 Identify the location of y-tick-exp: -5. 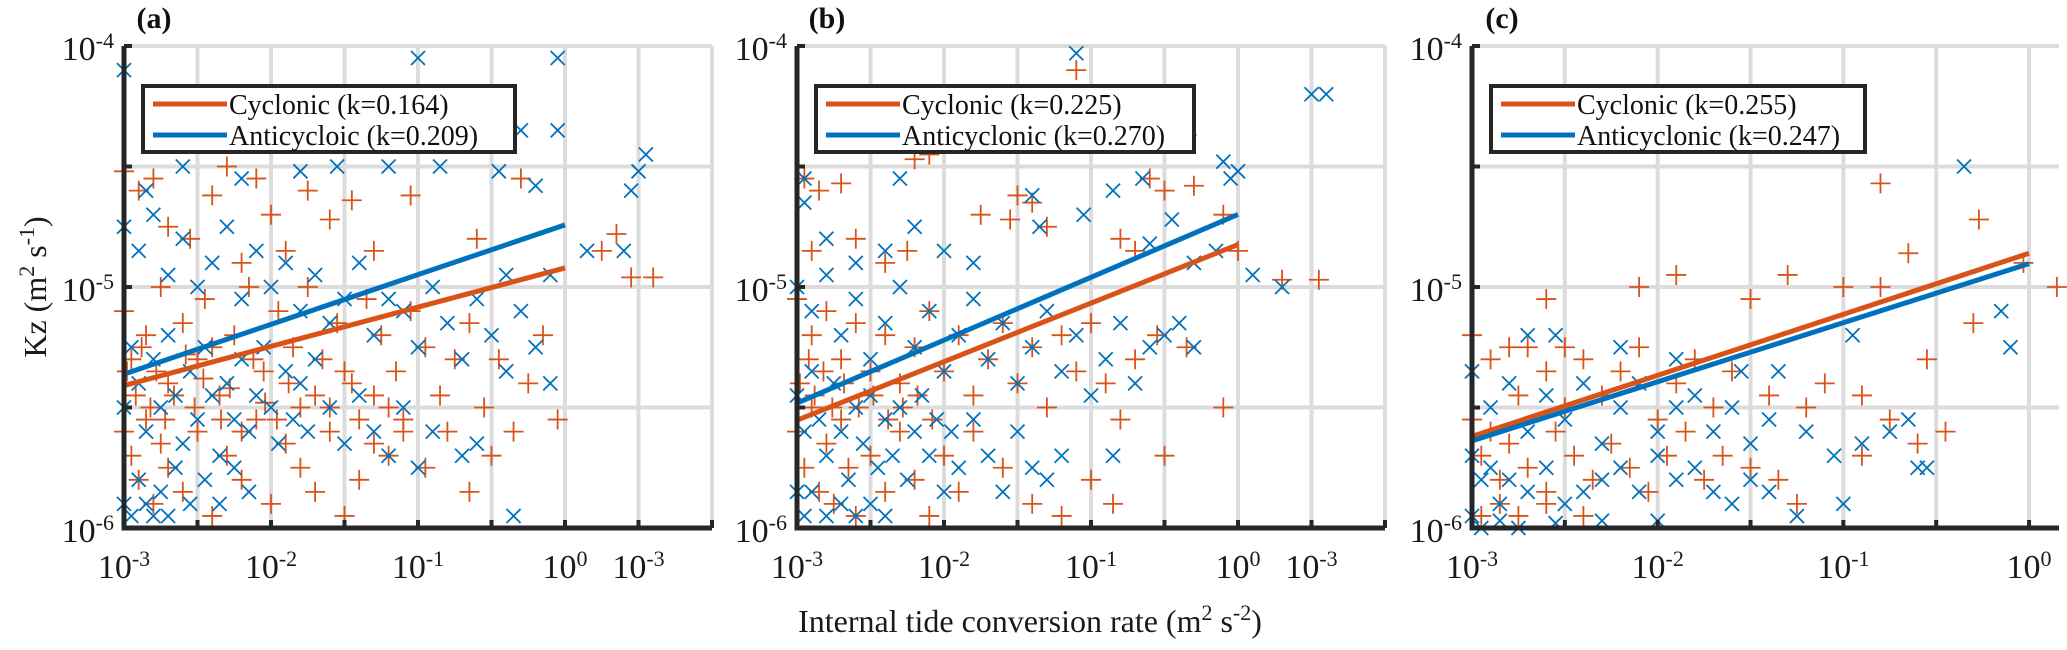
(105, 281).